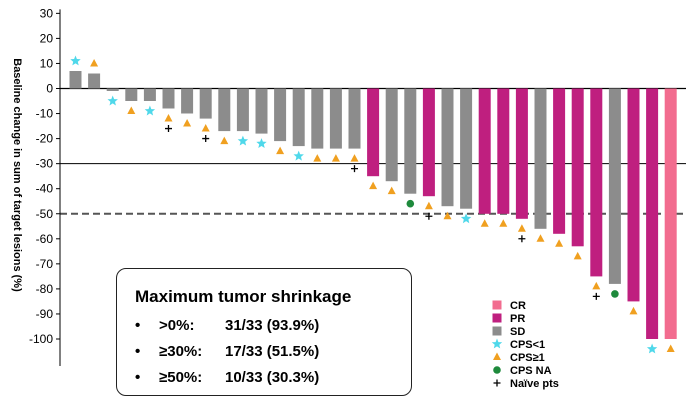 This screenshot has height=409, width=694. Describe the element at coordinates (497, 356) in the screenshot. I see `legend-symbol-triangle` at that location.